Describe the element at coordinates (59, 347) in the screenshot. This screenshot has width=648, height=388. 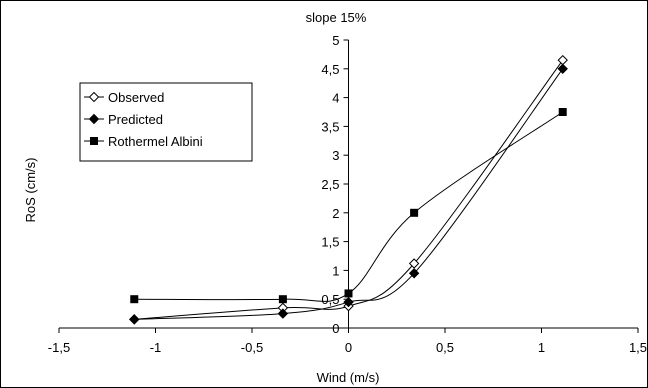
I see `x-tick-label: -1,5` at that location.